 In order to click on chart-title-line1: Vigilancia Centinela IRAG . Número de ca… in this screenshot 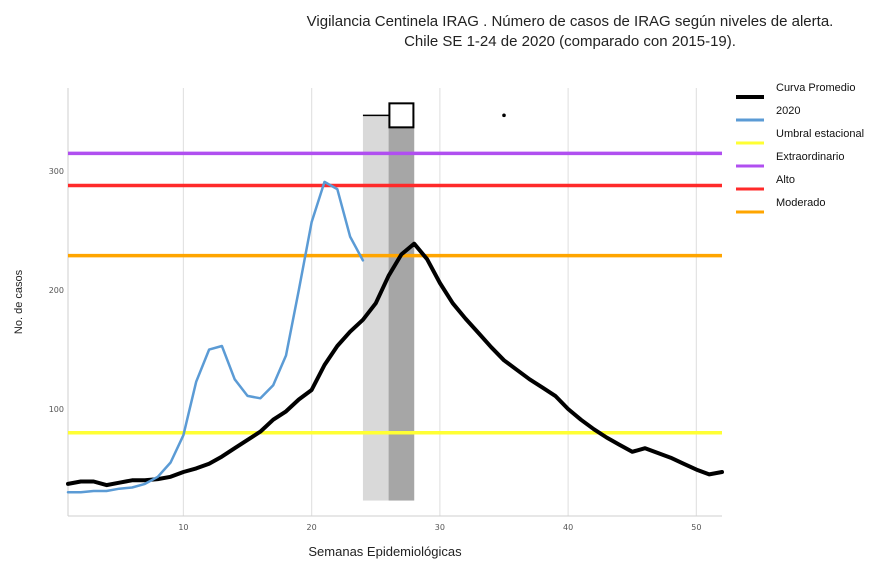, I will do `click(570, 21)`.